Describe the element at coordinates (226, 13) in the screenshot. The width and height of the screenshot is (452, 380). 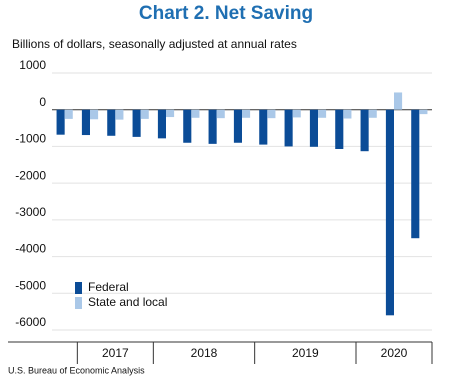
I see `chart-title: Chart 2. Net Saving` at that location.